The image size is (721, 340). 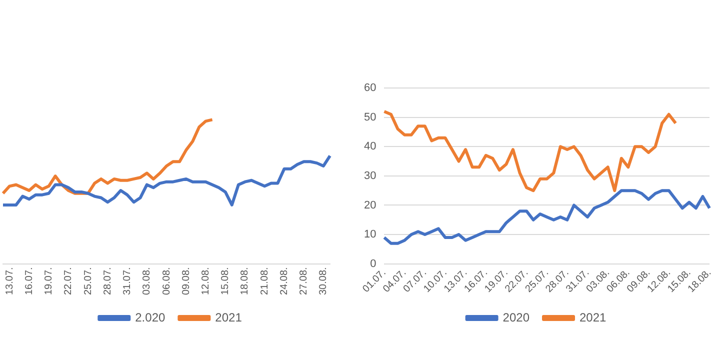 I want to click on x-tick-label: 31.07., so click(x=128, y=281).